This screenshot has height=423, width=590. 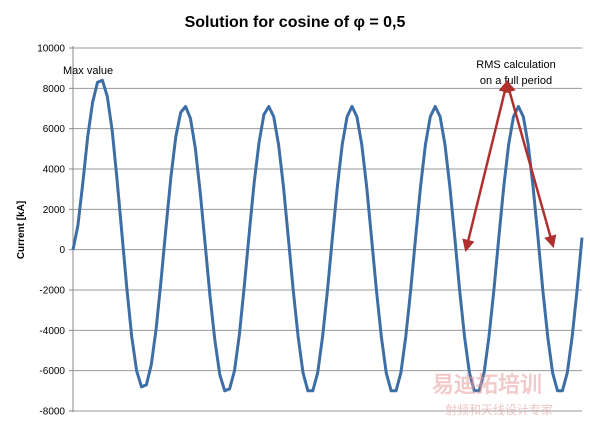 What do you see at coordinates (516, 81) in the screenshot?
I see `annotation-rms-line2: on a full period` at bounding box center [516, 81].